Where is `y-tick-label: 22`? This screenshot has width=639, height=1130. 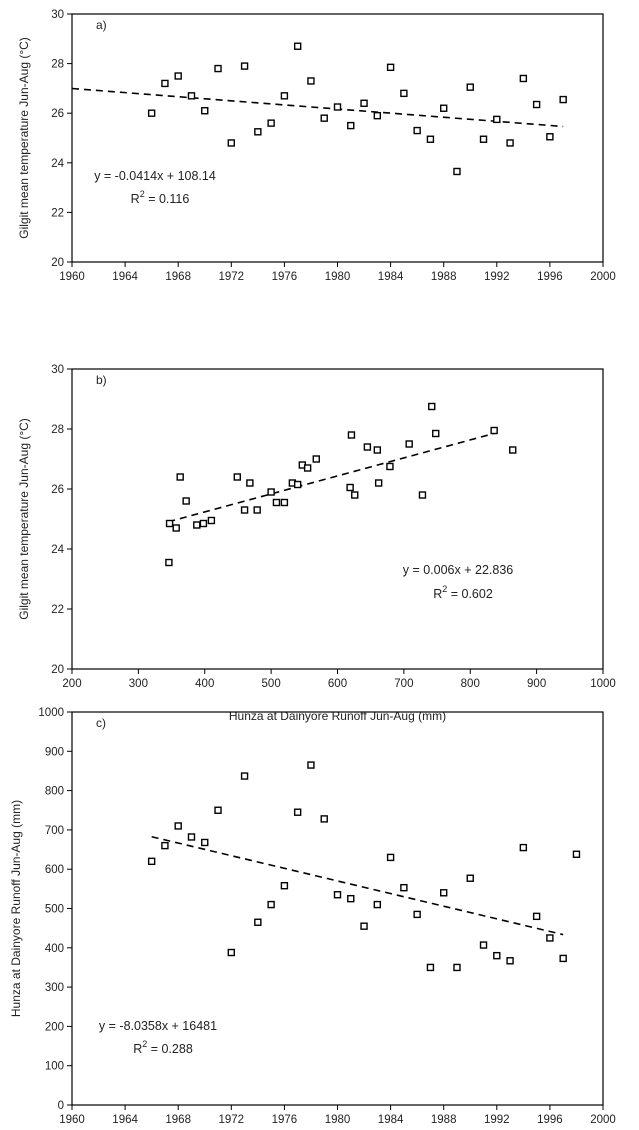
y-tick-label: 22 is located at coordinates (57, 213).